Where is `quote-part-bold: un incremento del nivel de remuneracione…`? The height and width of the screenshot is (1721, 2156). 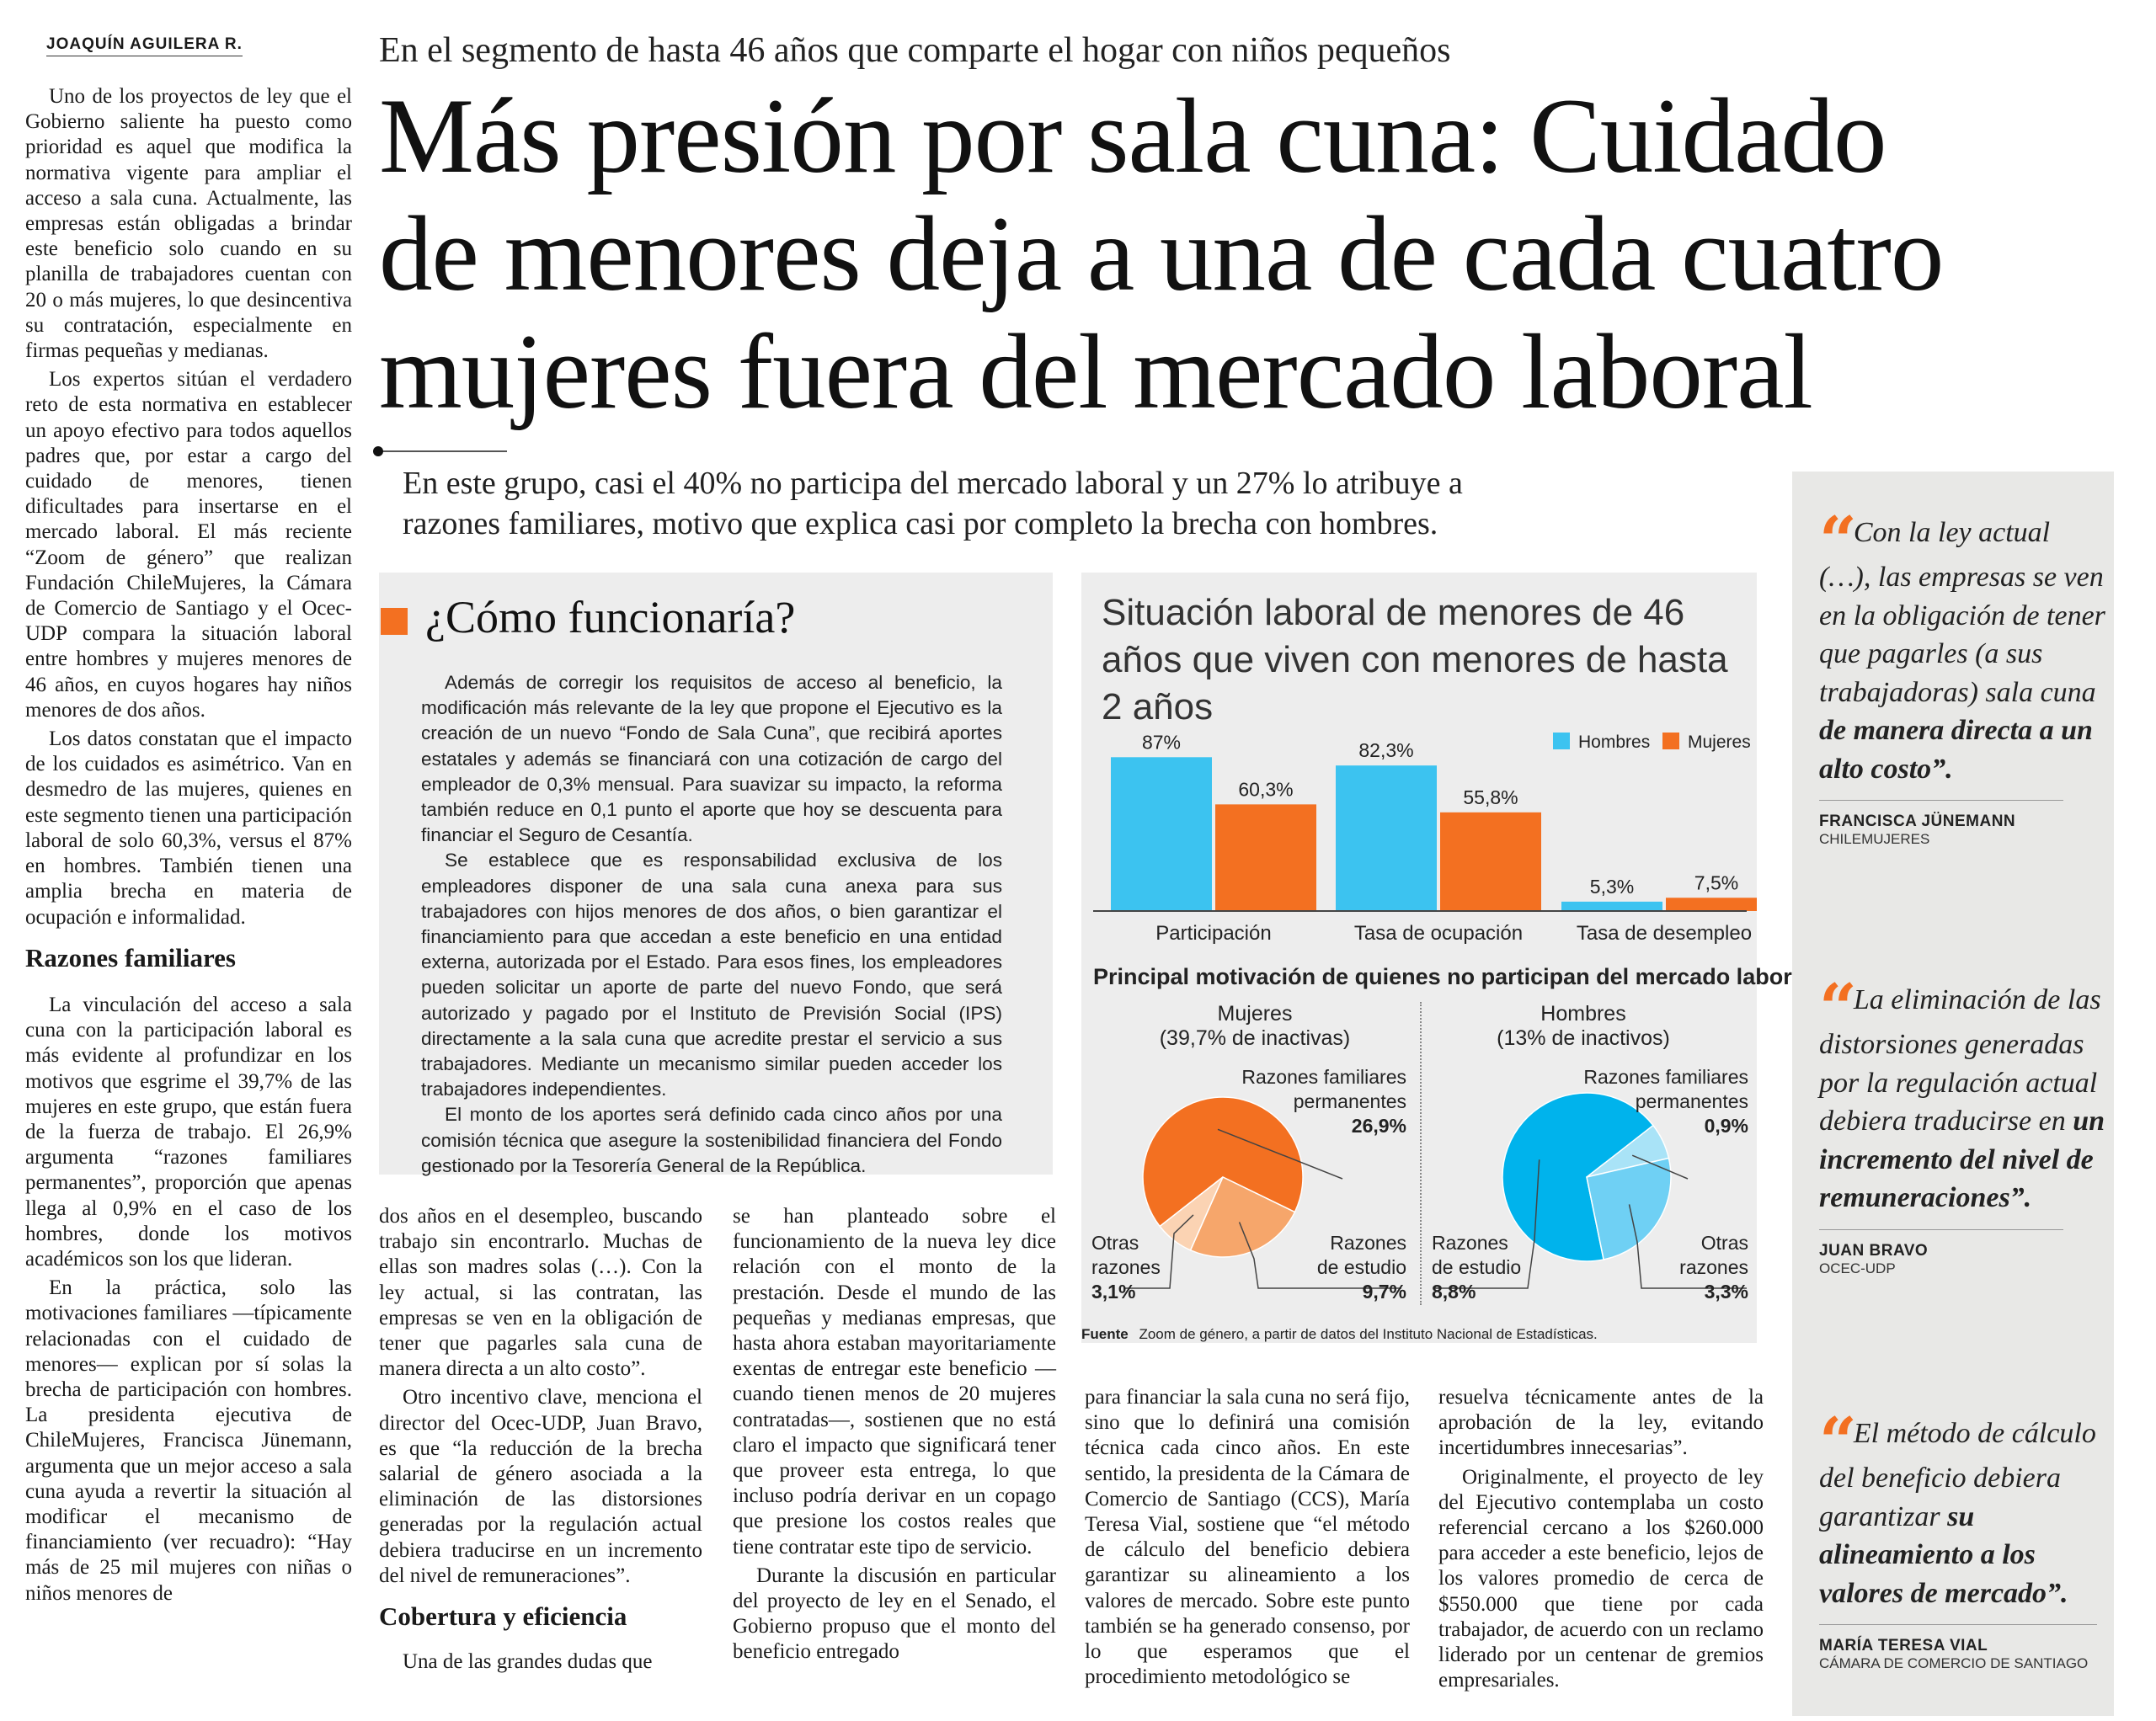 quote-part-bold: un incremento del nivel de remuneracione… is located at coordinates (1962, 1159).